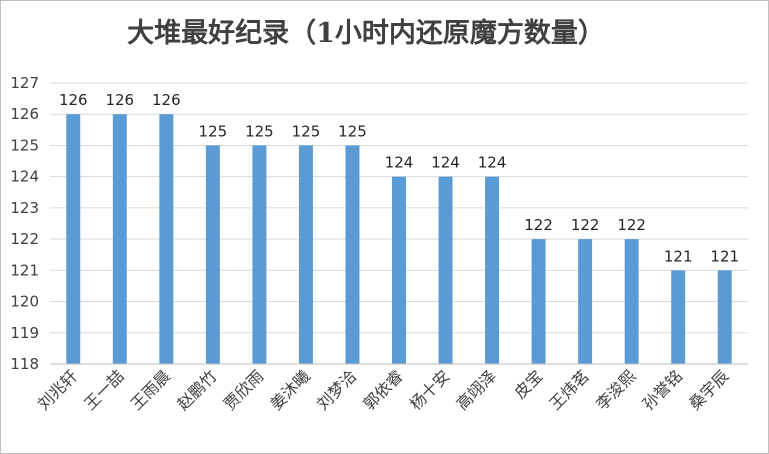  I want to click on x-tick-label: 郭依睿, so click(382, 389).